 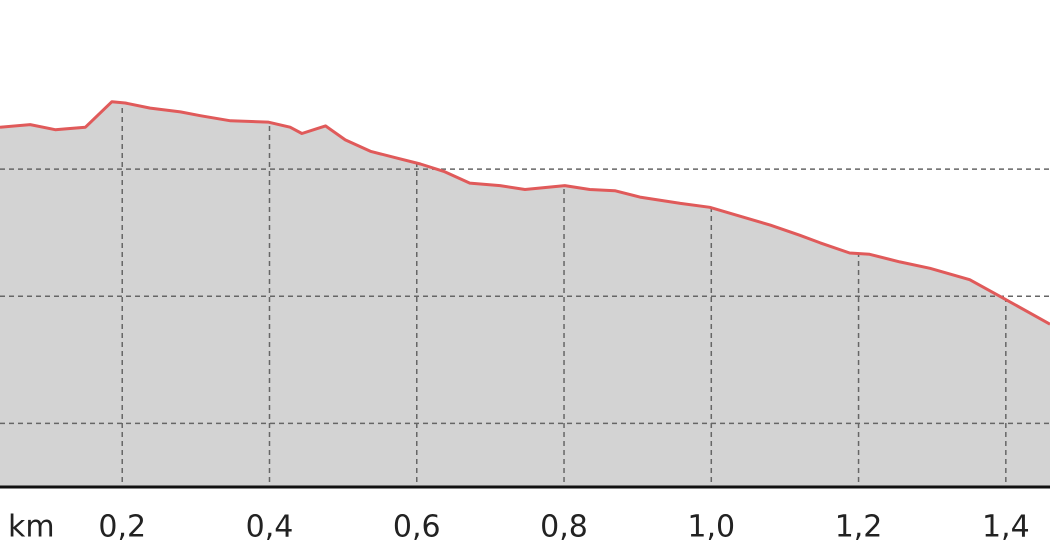 What do you see at coordinates (564, 527) in the screenshot?
I see `x-tick-label: 0,8` at bounding box center [564, 527].